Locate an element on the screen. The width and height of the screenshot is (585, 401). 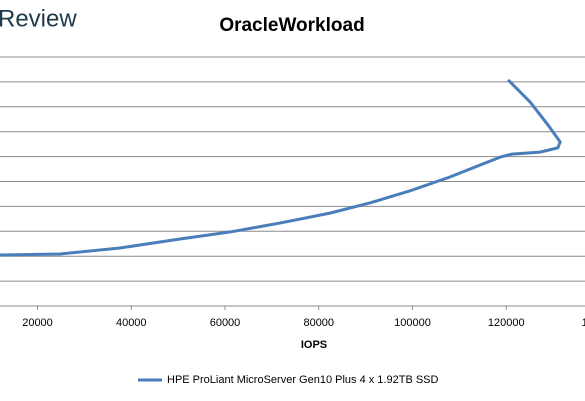
x-axis-label: IOPS is located at coordinates (314, 345).